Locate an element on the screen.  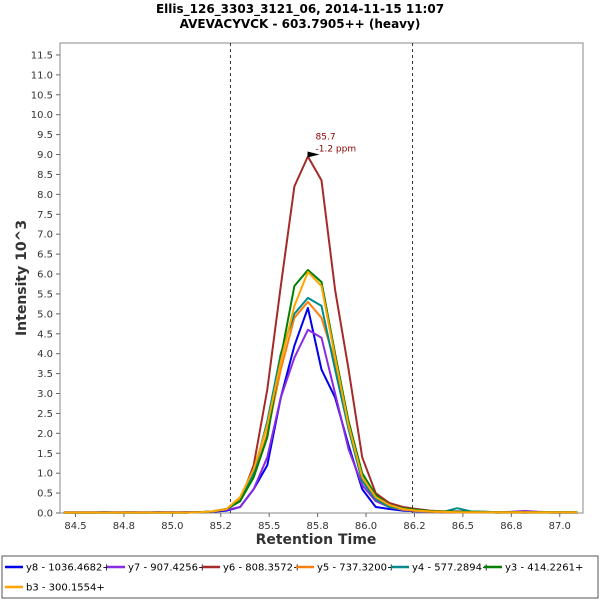
x-tick-label: 87.0 is located at coordinates (560, 526).